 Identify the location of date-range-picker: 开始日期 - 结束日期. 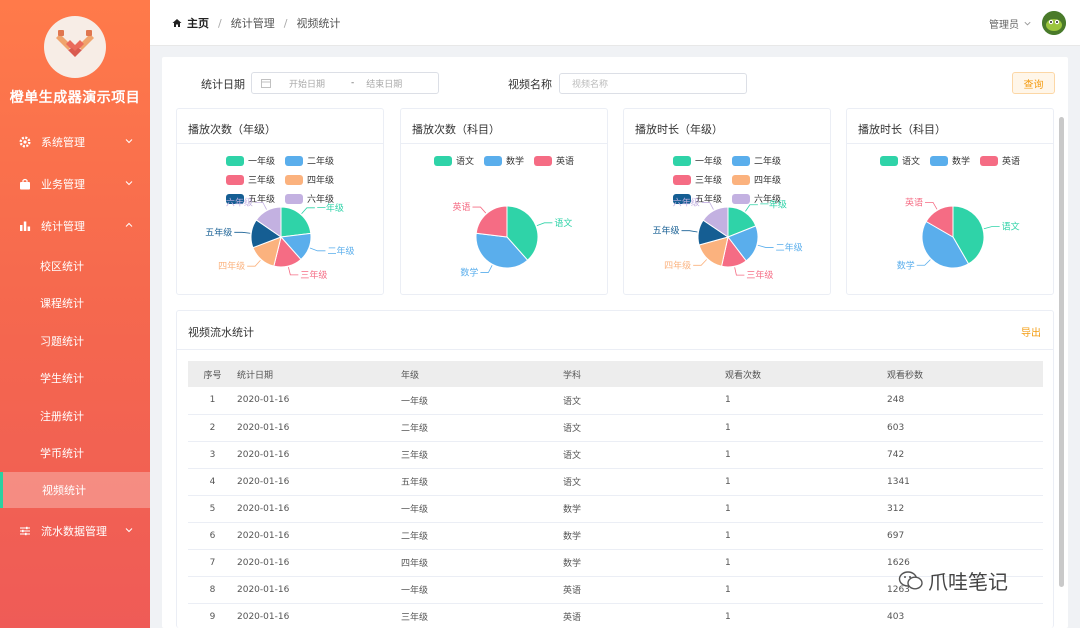
(345, 83).